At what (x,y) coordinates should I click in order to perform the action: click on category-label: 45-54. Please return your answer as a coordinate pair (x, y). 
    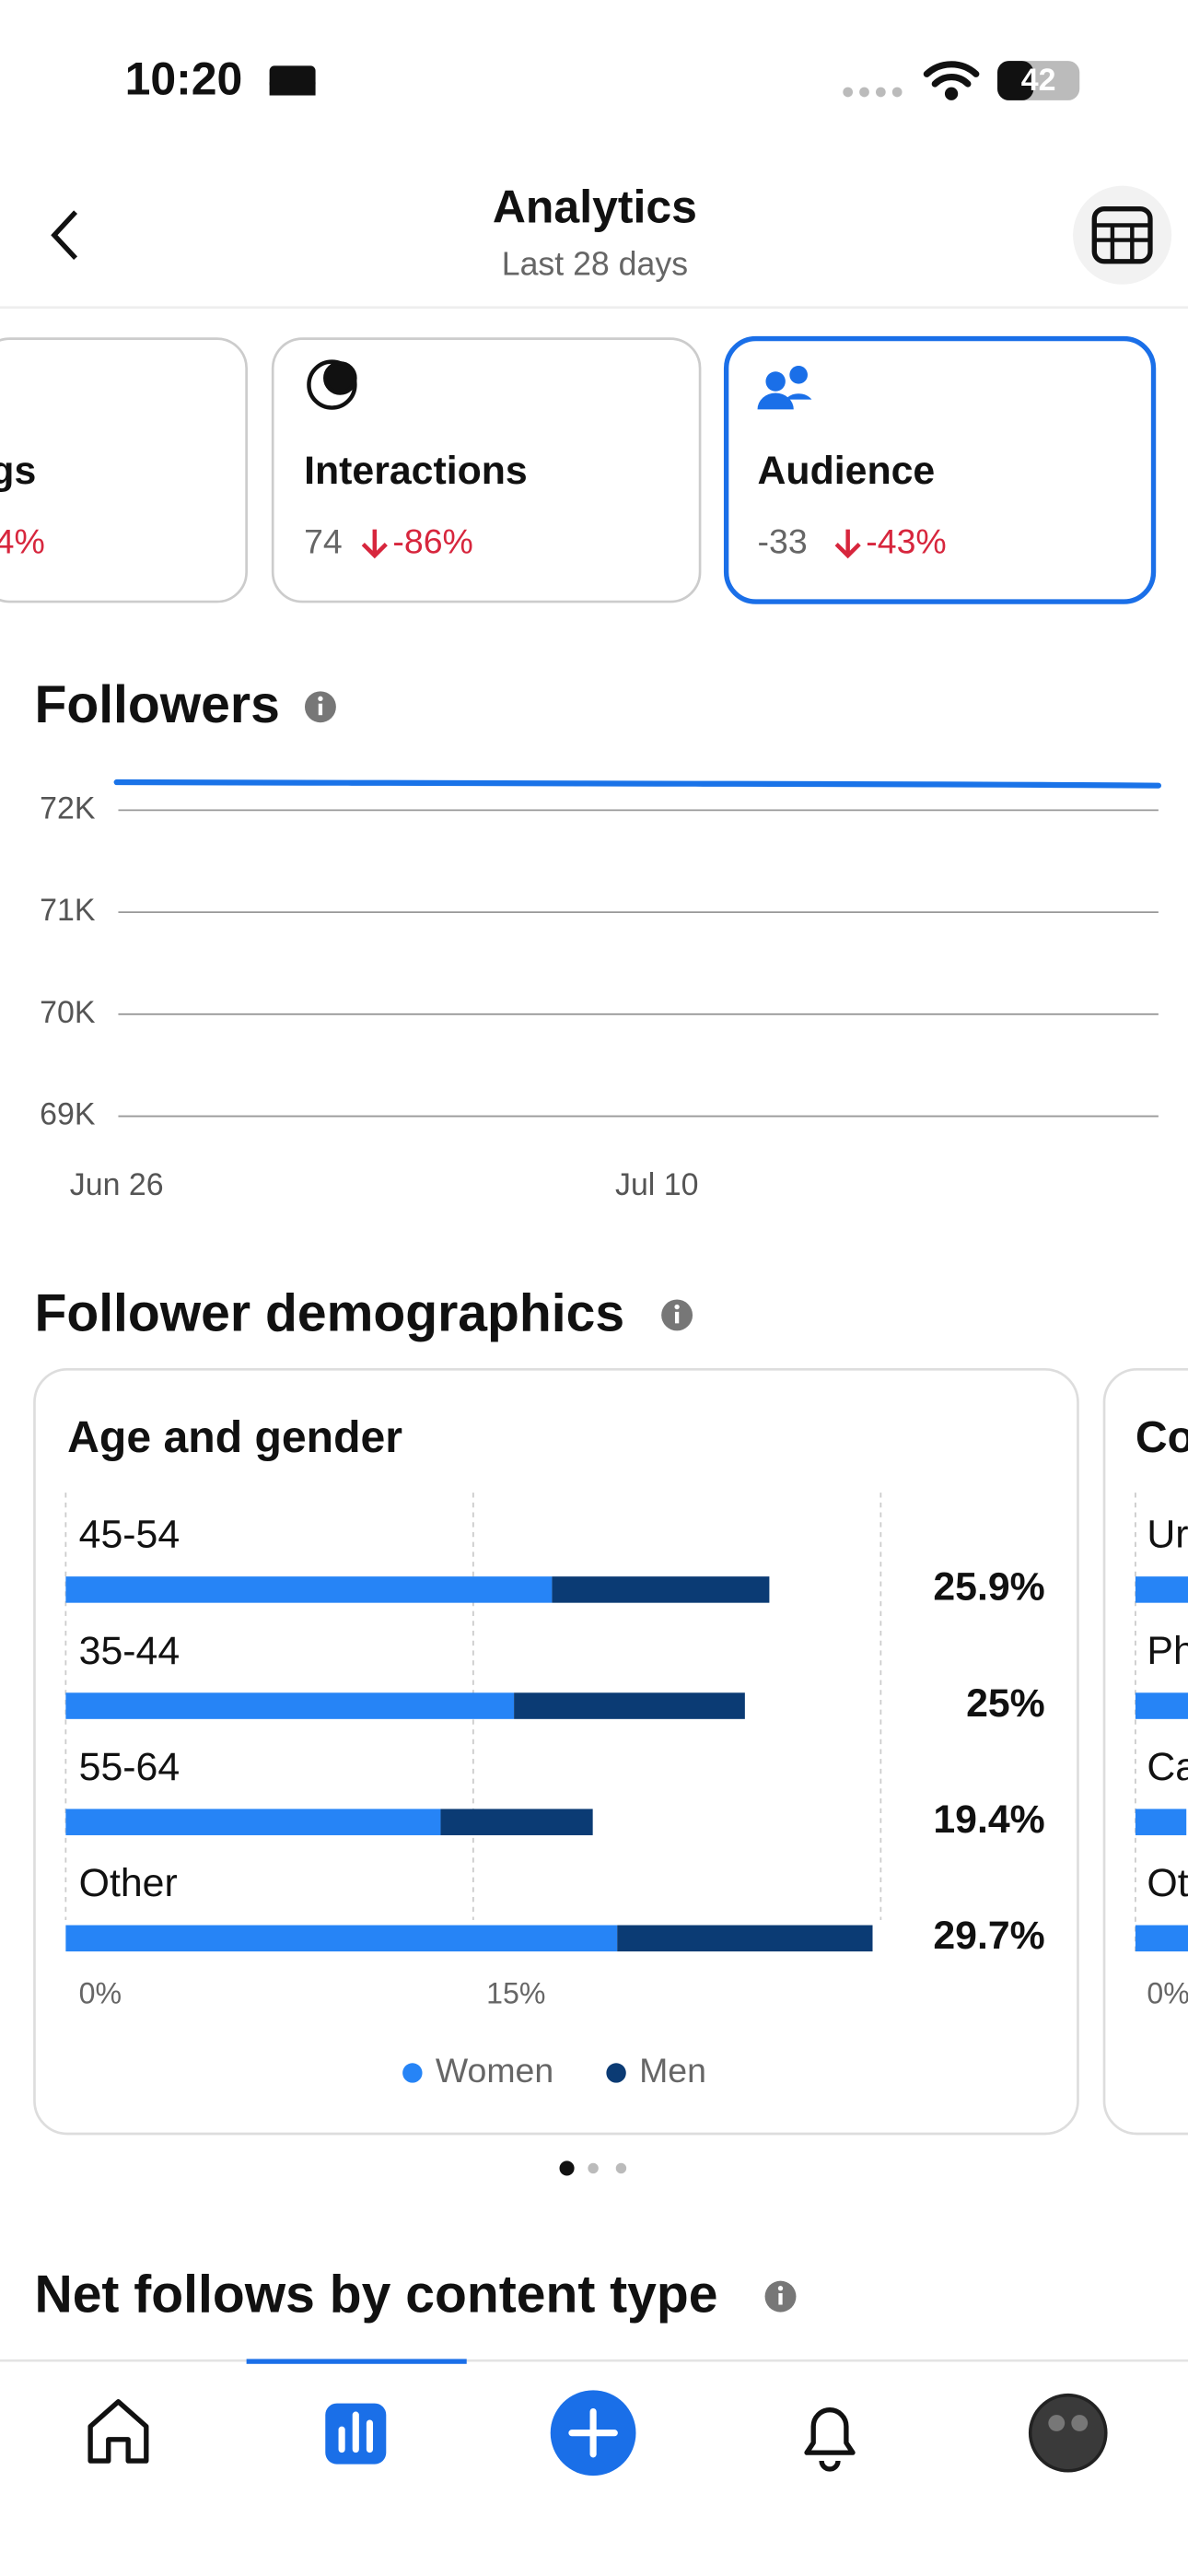
    Looking at the image, I should click on (129, 1535).